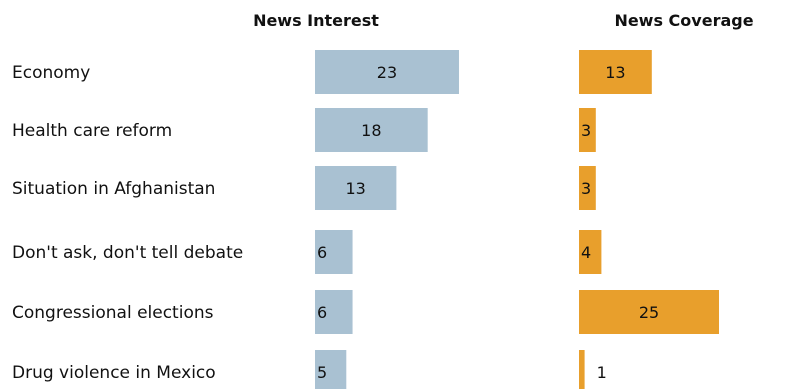  I want to click on news-interest-bar-drug-violence-in-mexico, so click(331, 369).